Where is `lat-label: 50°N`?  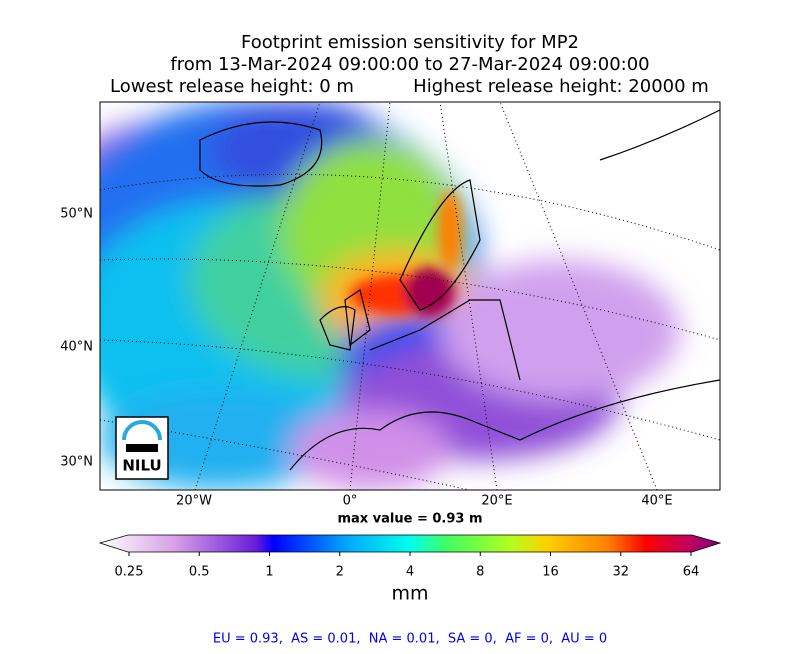
lat-label: 50°N is located at coordinates (76, 214).